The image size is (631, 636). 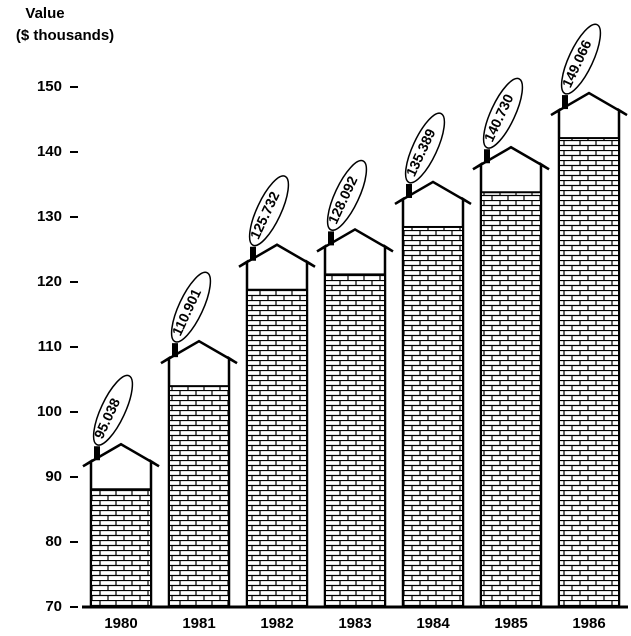 What do you see at coordinates (53, 476) in the screenshot?
I see `y-tick-label: 90` at bounding box center [53, 476].